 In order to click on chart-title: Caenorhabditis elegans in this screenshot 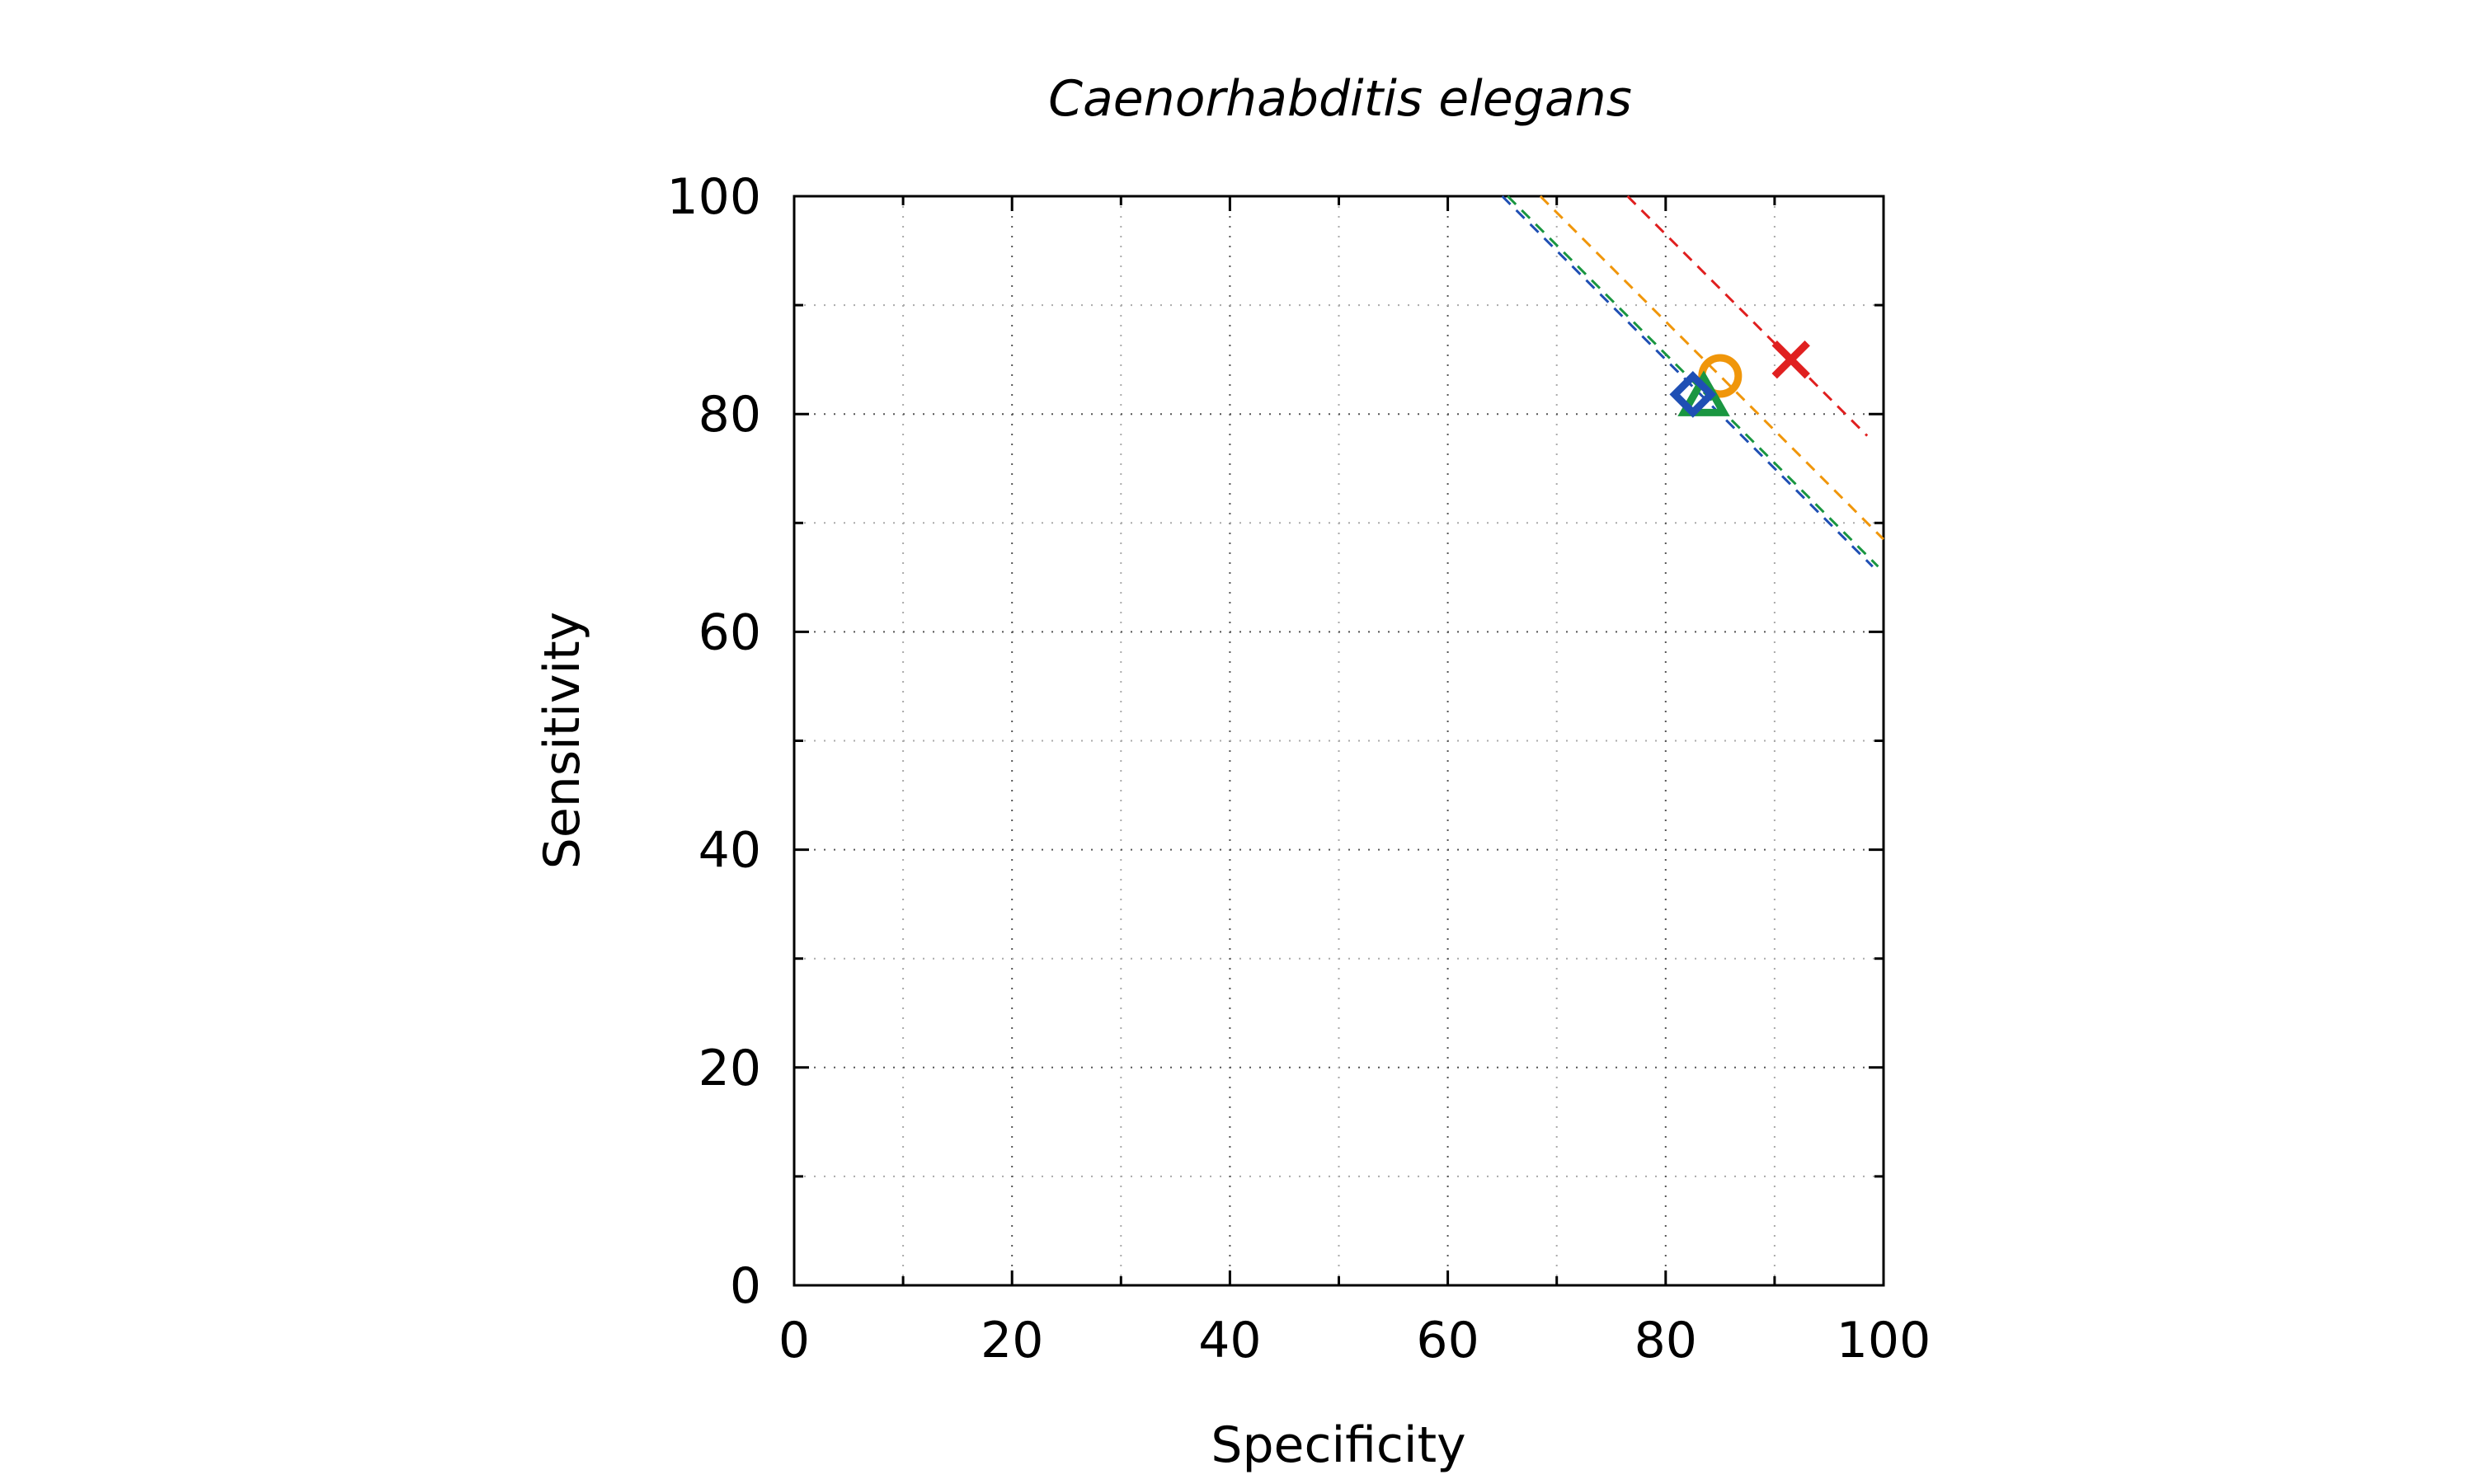, I will do `click(1340, 99)`.